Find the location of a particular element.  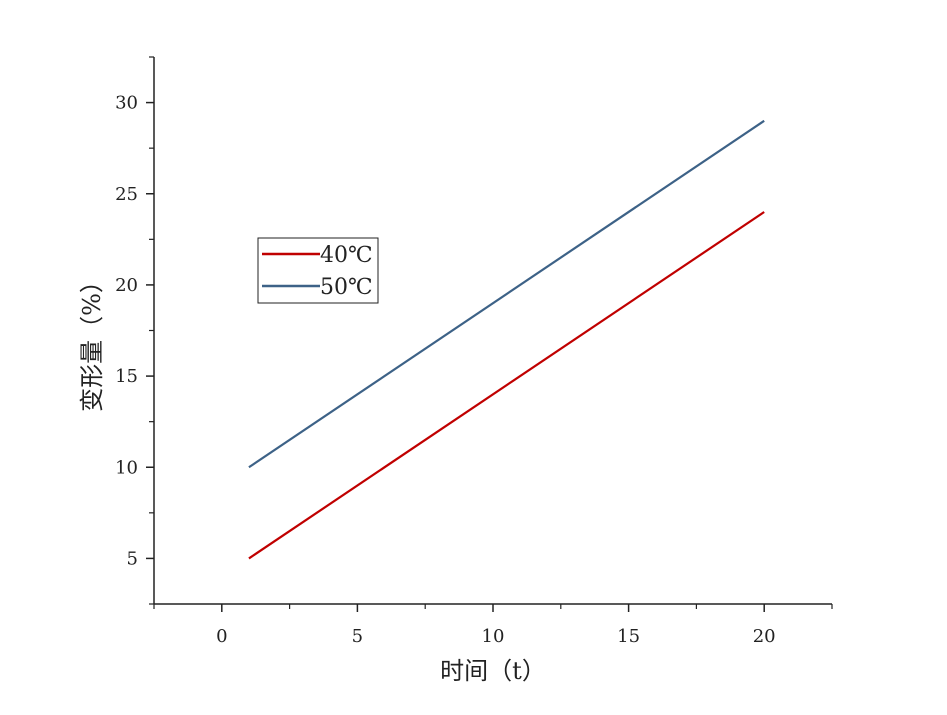

x-tick-label: 10 is located at coordinates (493, 636).